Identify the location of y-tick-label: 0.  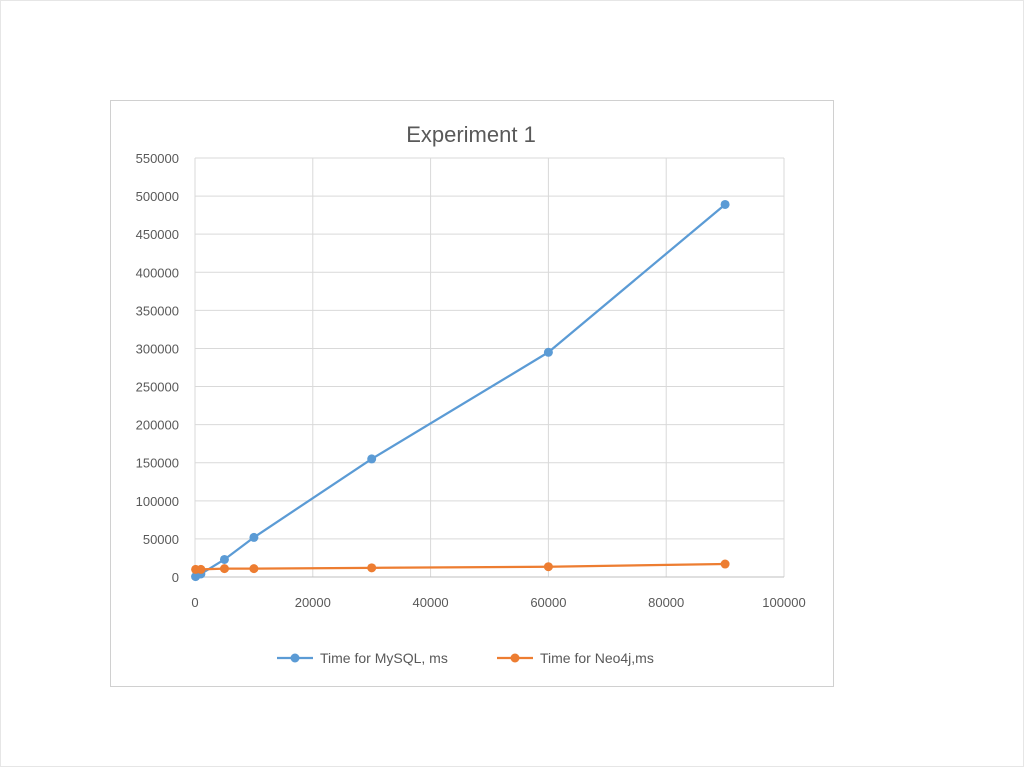
(175, 577).